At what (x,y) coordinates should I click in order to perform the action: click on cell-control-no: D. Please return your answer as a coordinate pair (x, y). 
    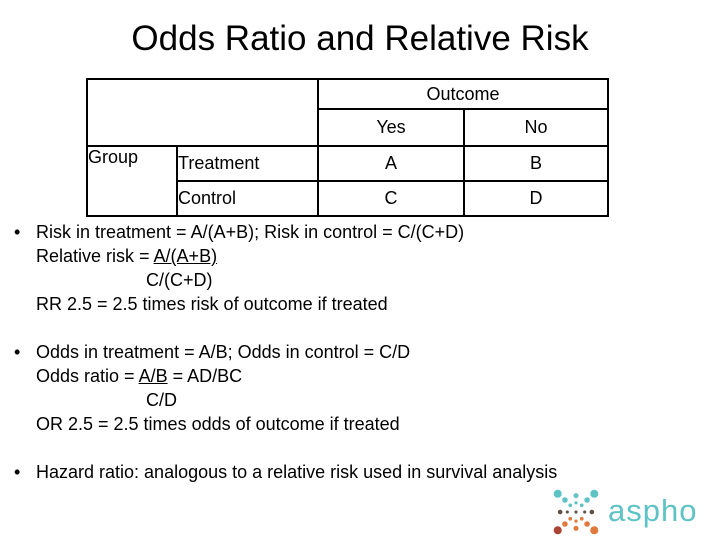
    Looking at the image, I should click on (536, 198).